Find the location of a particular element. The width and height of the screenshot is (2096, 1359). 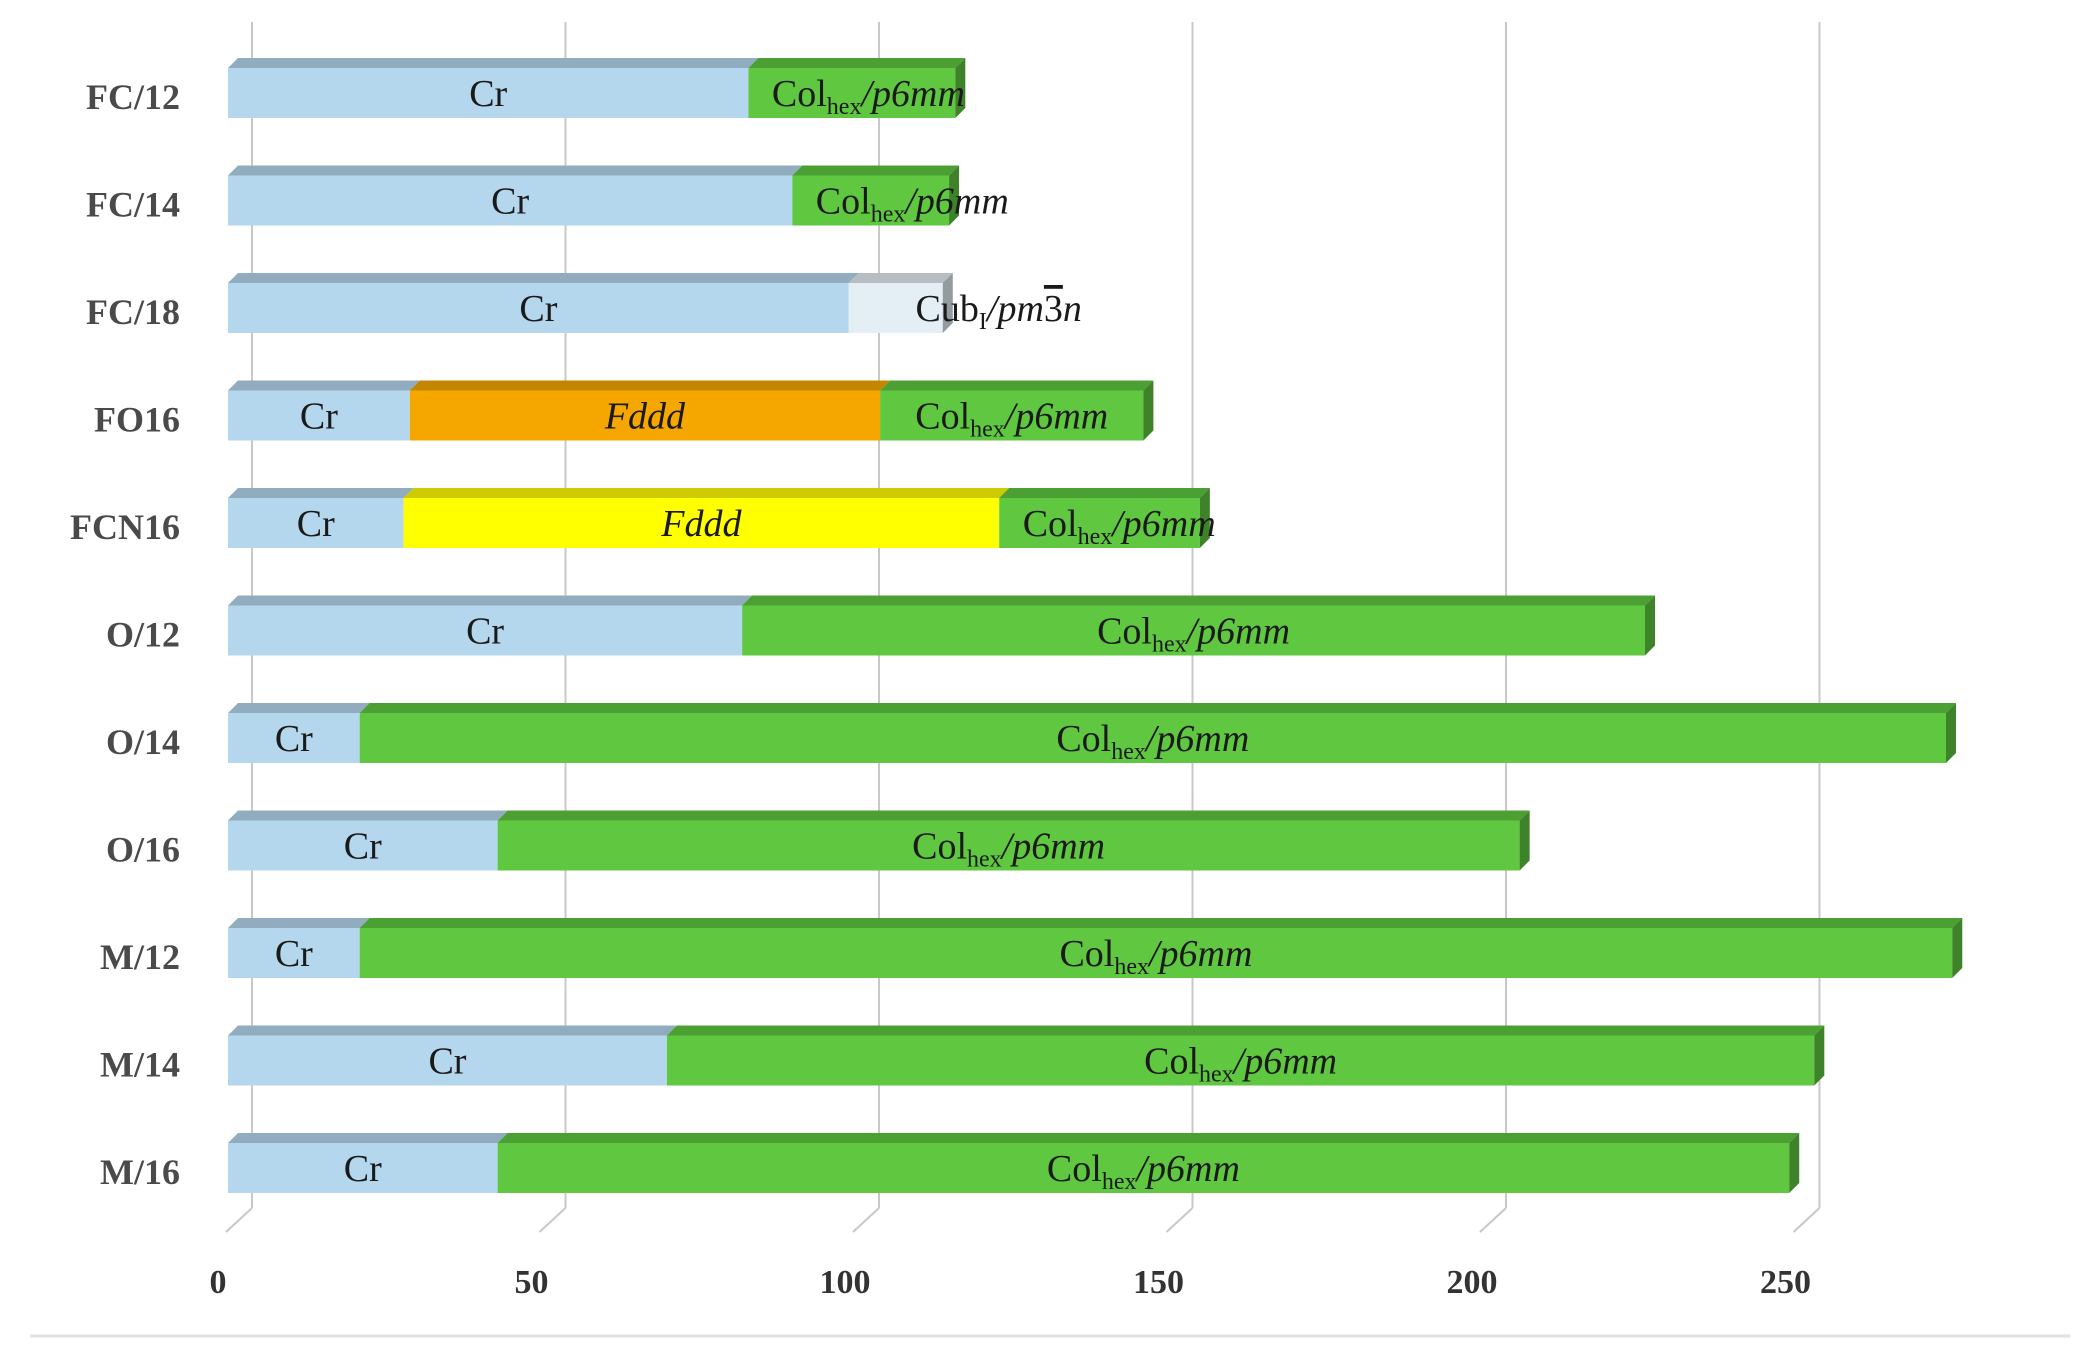

segment-label-9-1: Colhex/p6mm is located at coordinates (1240, 1064).